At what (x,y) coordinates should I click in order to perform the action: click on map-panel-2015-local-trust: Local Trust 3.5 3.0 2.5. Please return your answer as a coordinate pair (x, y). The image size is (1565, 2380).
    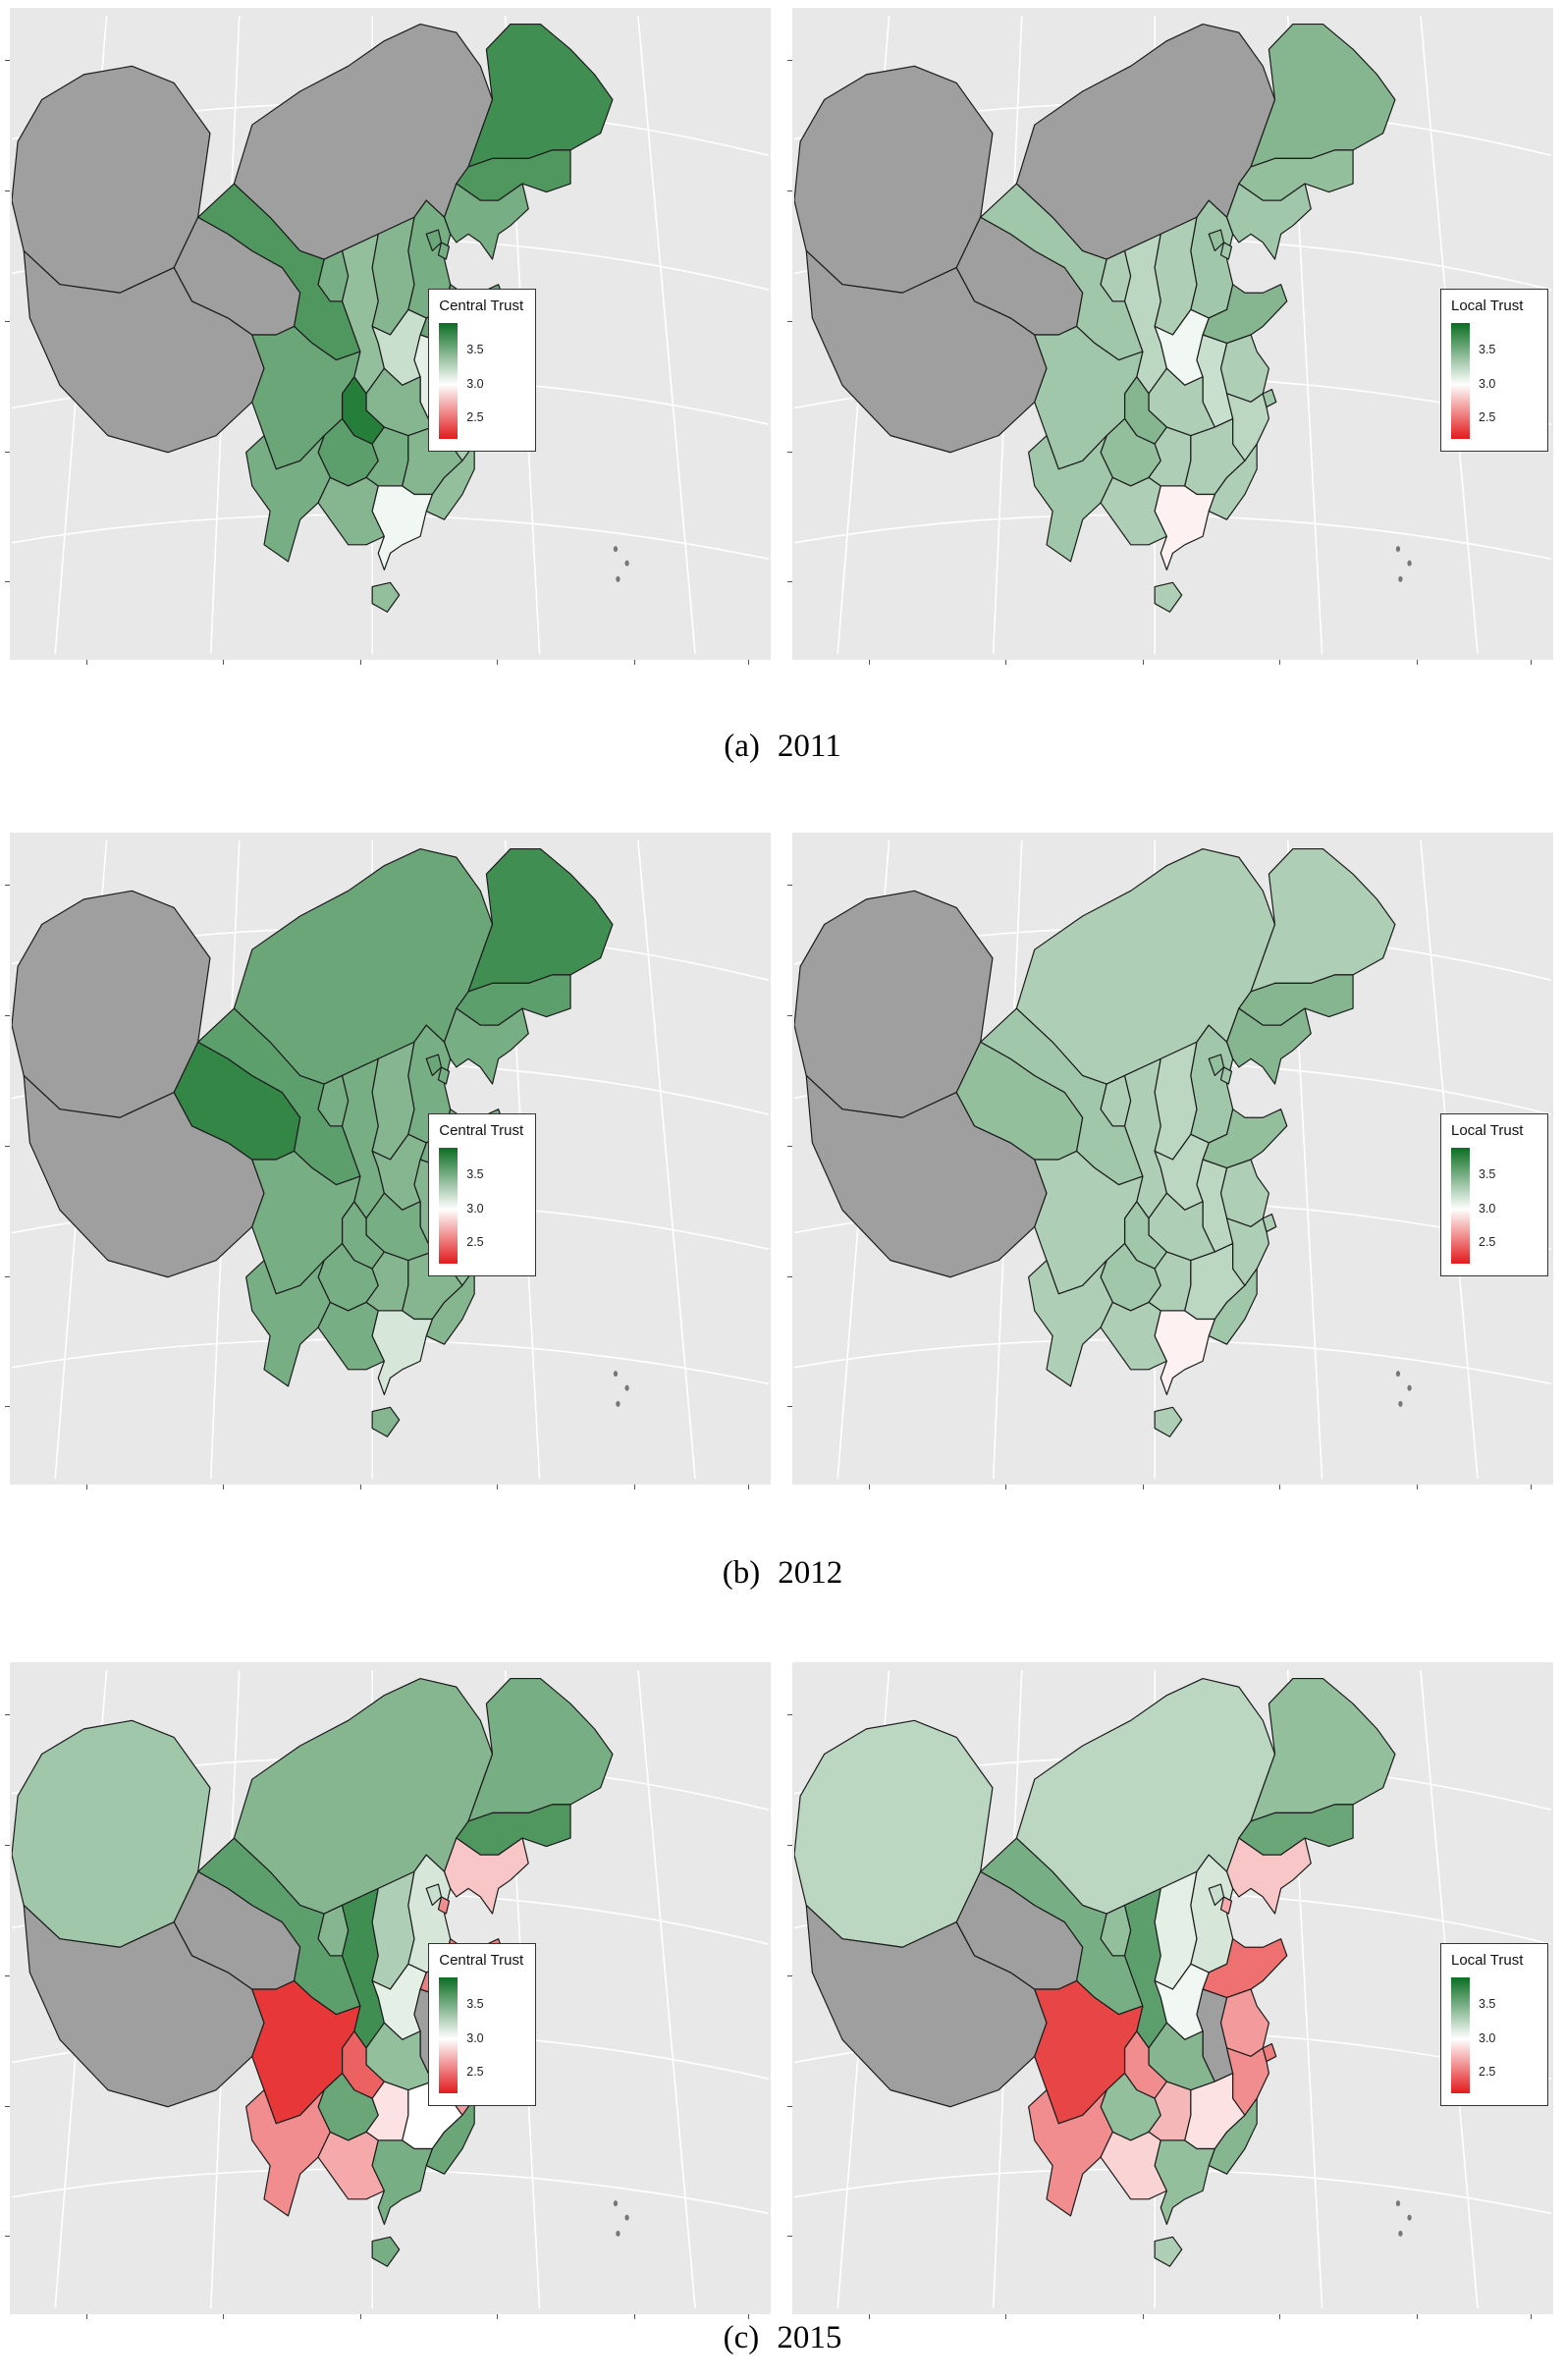
    Looking at the image, I should click on (1170, 1990).